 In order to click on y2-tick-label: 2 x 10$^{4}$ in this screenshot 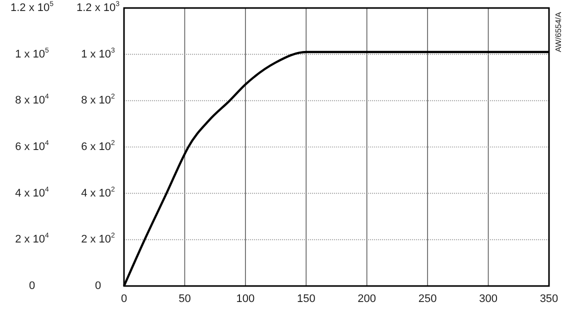, I will do `click(32, 239)`.